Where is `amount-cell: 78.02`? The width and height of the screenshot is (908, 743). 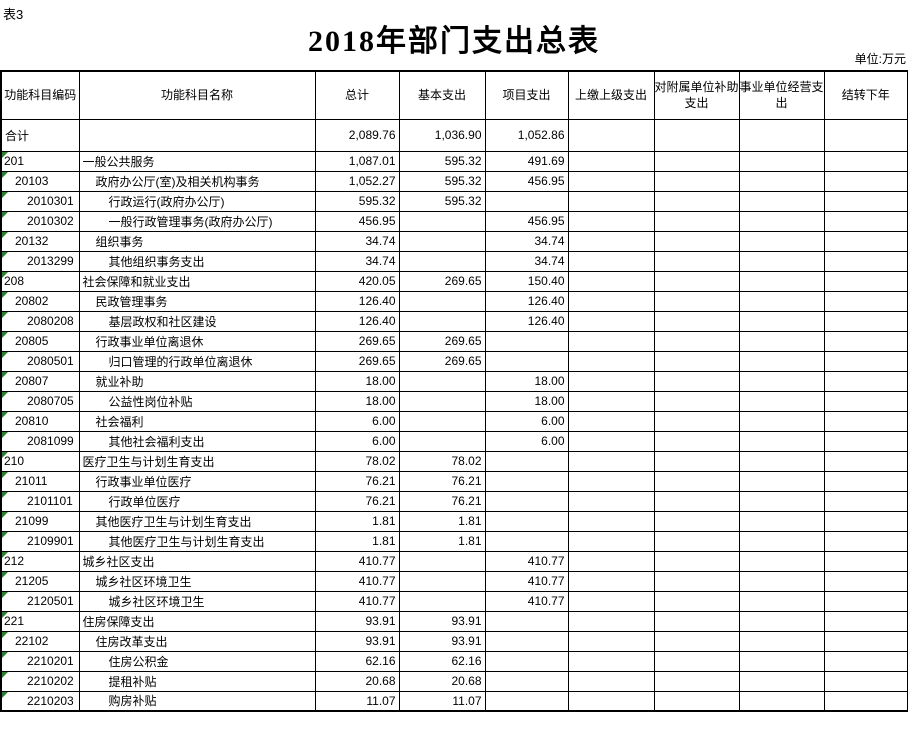 amount-cell: 78.02 is located at coordinates (442, 461).